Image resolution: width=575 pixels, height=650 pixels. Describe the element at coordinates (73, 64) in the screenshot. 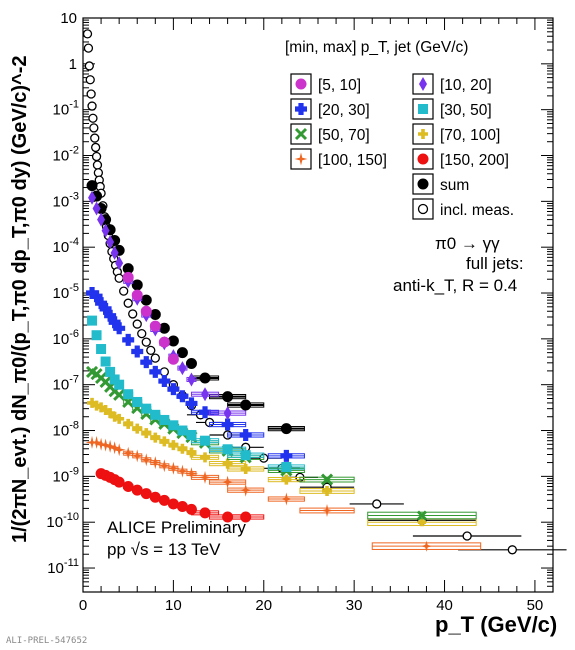

I see `y-tick-label: 1` at that location.